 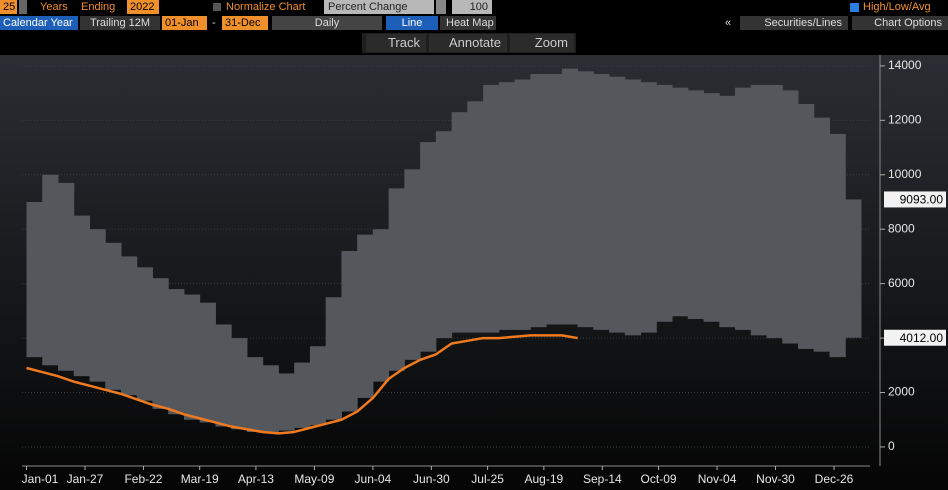 I want to click on avg-line, so click(x=302, y=384).